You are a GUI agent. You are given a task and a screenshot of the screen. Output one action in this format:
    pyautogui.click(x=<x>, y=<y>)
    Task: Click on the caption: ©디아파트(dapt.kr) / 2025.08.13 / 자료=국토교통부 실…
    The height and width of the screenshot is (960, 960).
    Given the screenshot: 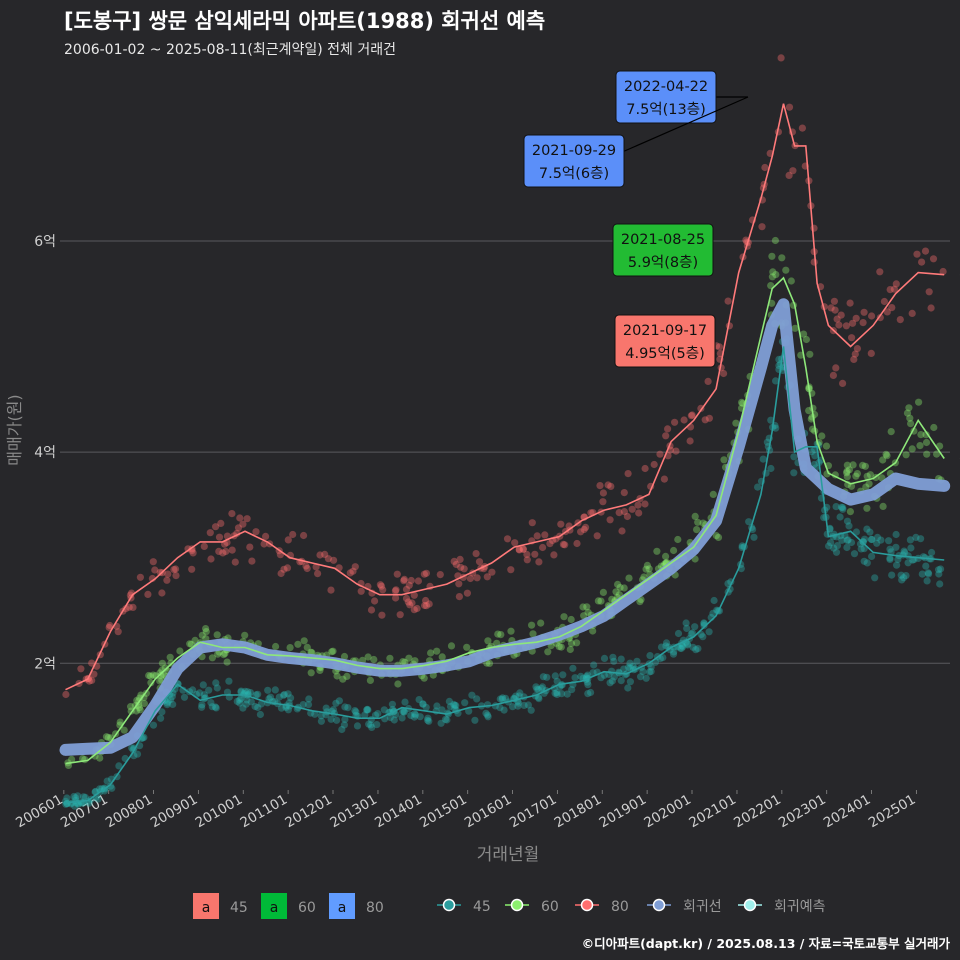 What is the action you would take?
    pyautogui.click(x=766, y=943)
    